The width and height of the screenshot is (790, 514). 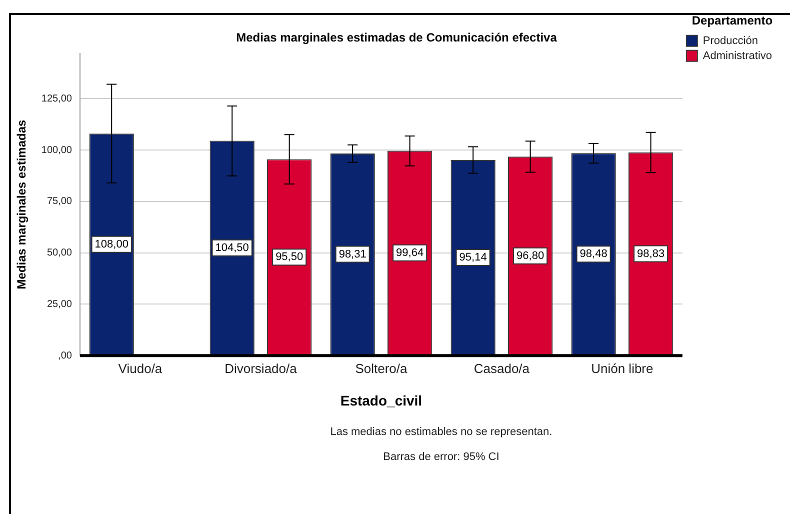 What do you see at coordinates (381, 400) in the screenshot?
I see `x-axis-title: Estado_civil` at bounding box center [381, 400].